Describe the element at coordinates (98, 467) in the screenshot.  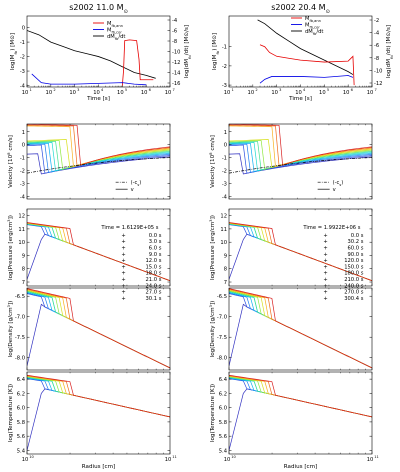
I see `x-axis-label: Radius [cm]` at that location.